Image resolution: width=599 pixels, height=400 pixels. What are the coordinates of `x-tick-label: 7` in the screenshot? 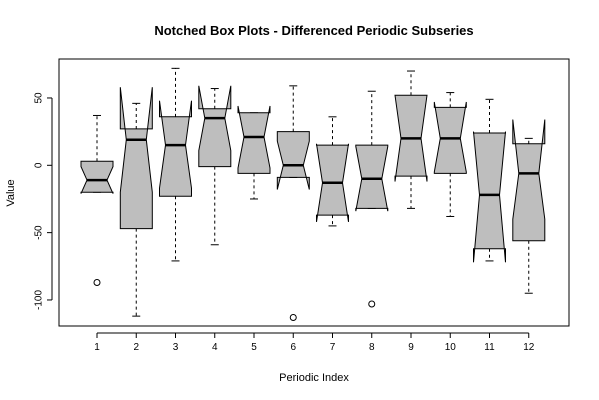 It's located at (333, 347).